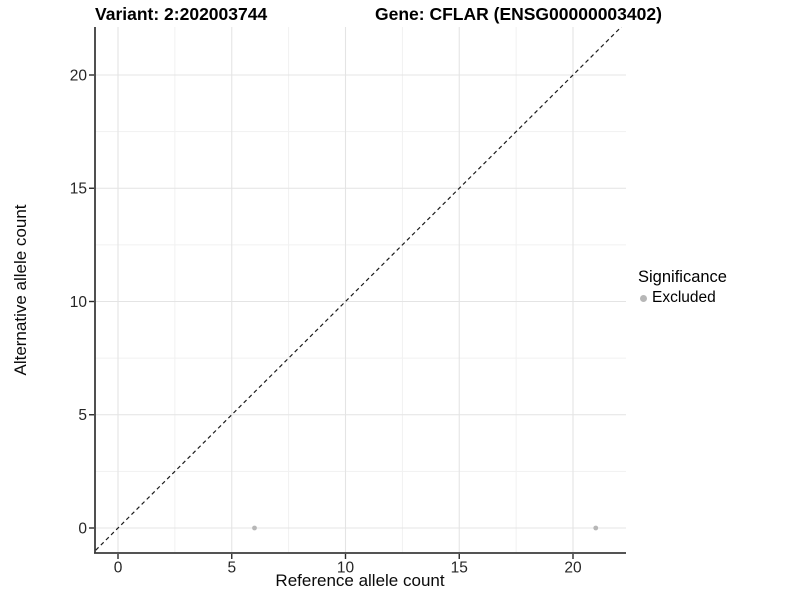  I want to click on y-axis-title: Alternative allele count, so click(20, 290).